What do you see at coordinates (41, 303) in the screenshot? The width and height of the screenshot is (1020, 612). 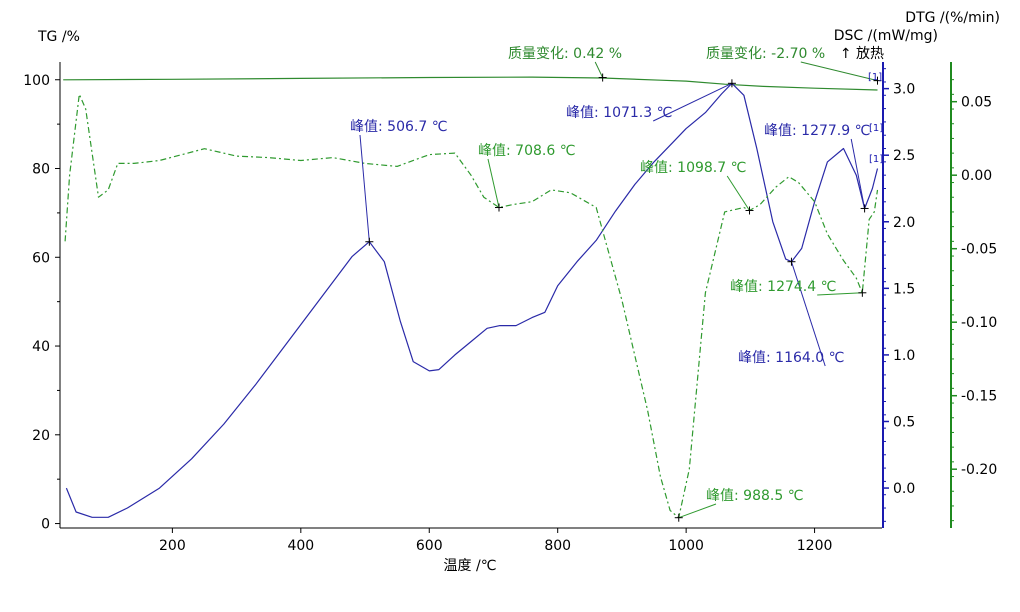 I see `tg-axis-ticks: 0 20 40 60 80 100` at bounding box center [41, 303].